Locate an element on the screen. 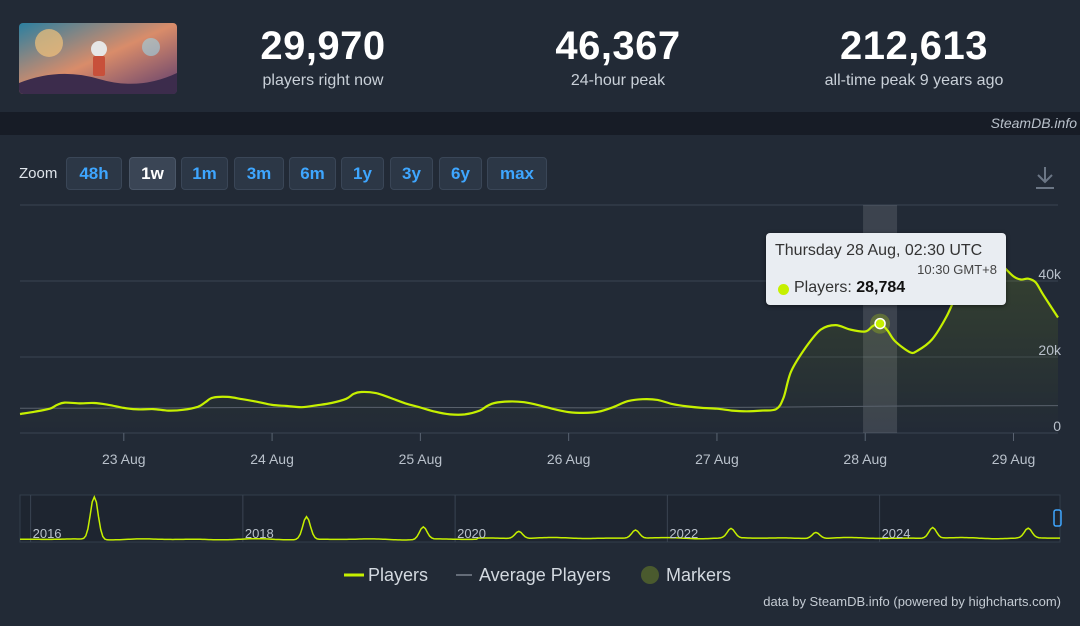 The width and height of the screenshot is (1080, 626). peak24-value: 46,367 is located at coordinates (618, 46).